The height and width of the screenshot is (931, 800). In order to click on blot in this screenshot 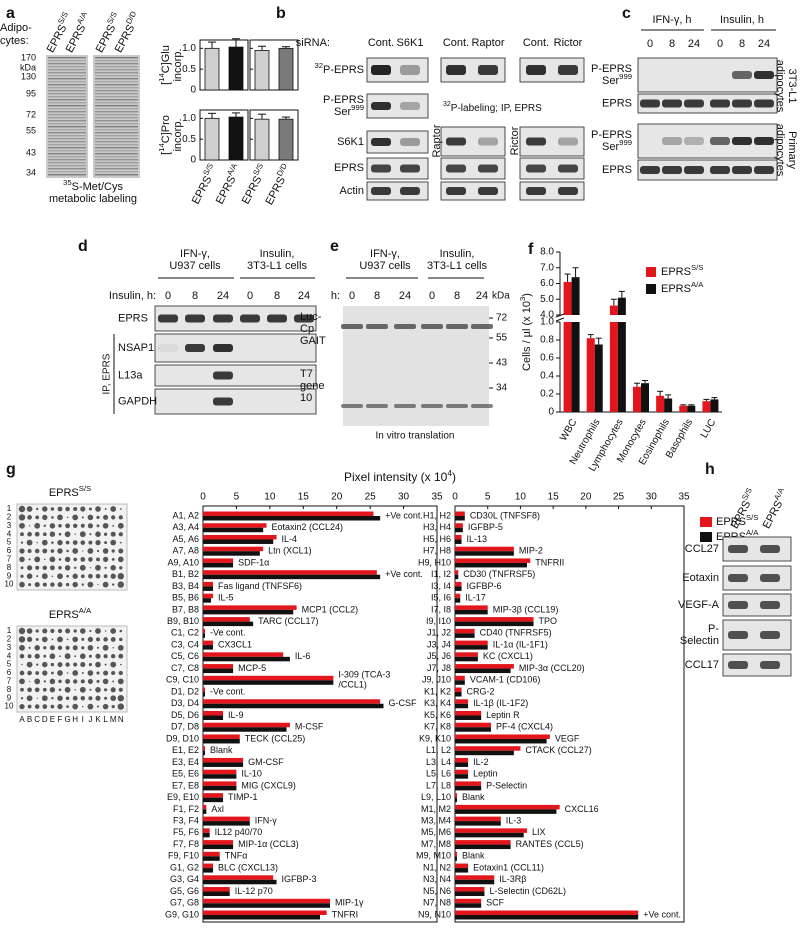, I will do `click(473, 191)`.